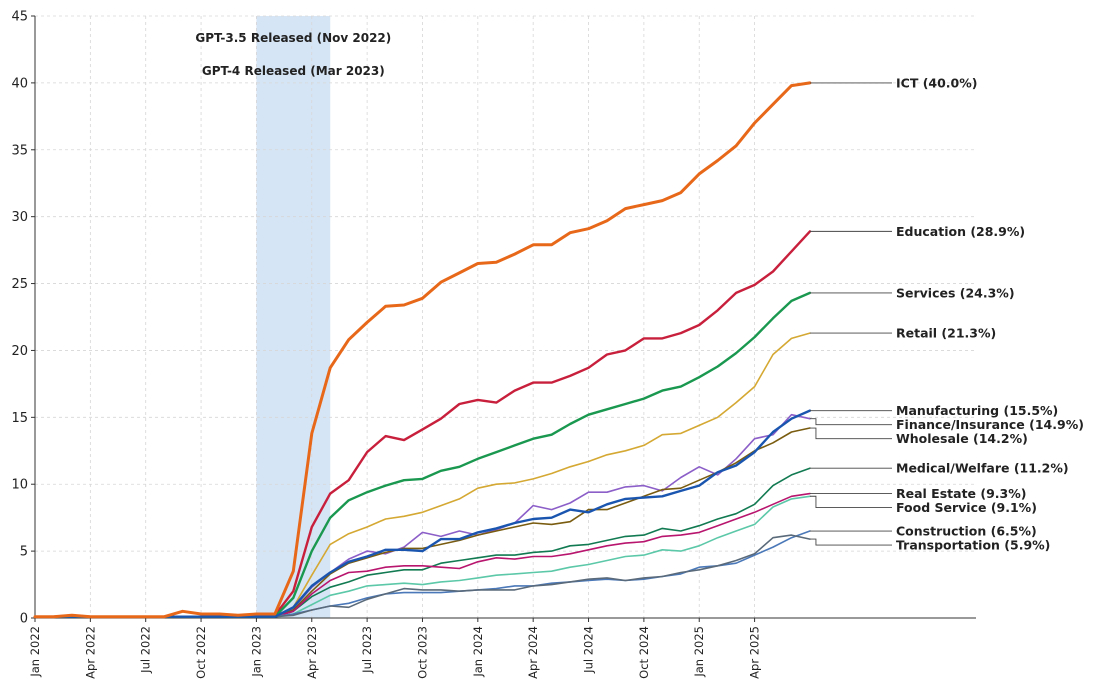  I want to click on x-tick-label: Apr 2024, so click(533, 652).